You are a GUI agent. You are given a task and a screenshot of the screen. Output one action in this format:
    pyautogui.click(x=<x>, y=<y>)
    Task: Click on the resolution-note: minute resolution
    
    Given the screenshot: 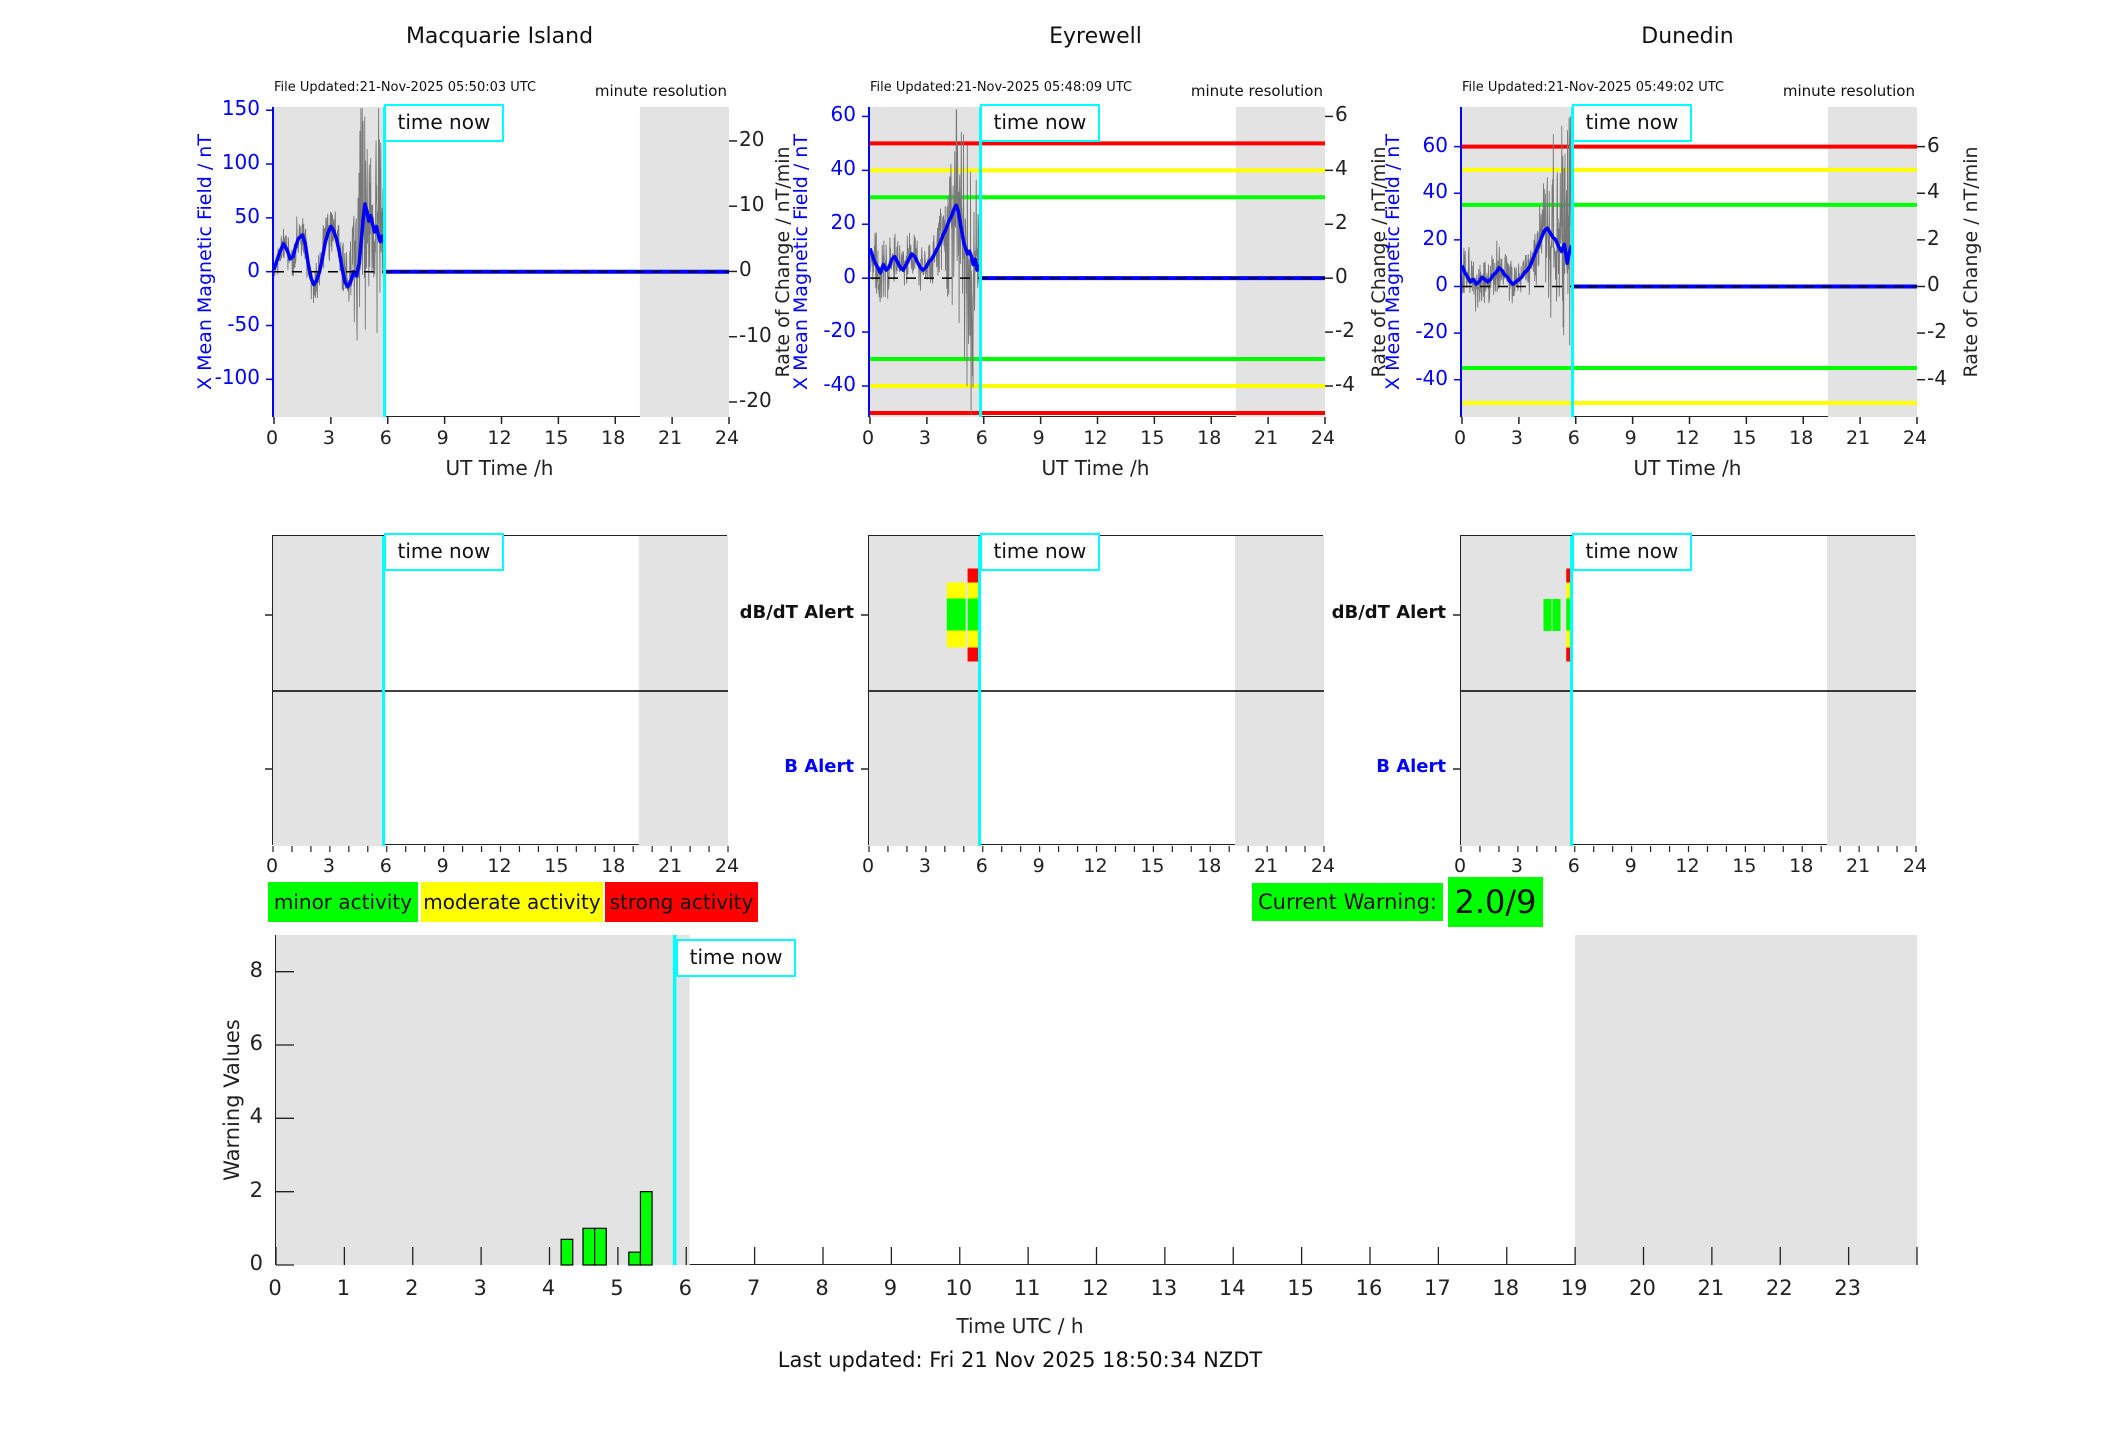 What is the action you would take?
    pyautogui.click(x=660, y=91)
    